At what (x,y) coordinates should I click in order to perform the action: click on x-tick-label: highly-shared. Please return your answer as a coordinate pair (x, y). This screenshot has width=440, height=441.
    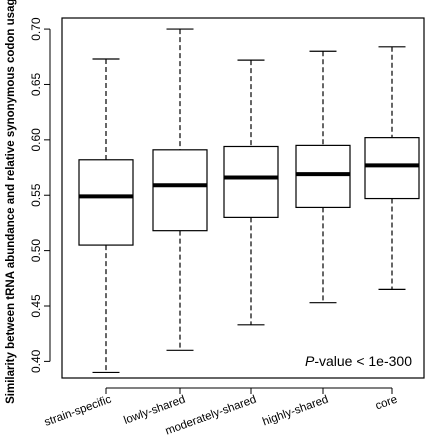
    Looking at the image, I should click on (295, 411).